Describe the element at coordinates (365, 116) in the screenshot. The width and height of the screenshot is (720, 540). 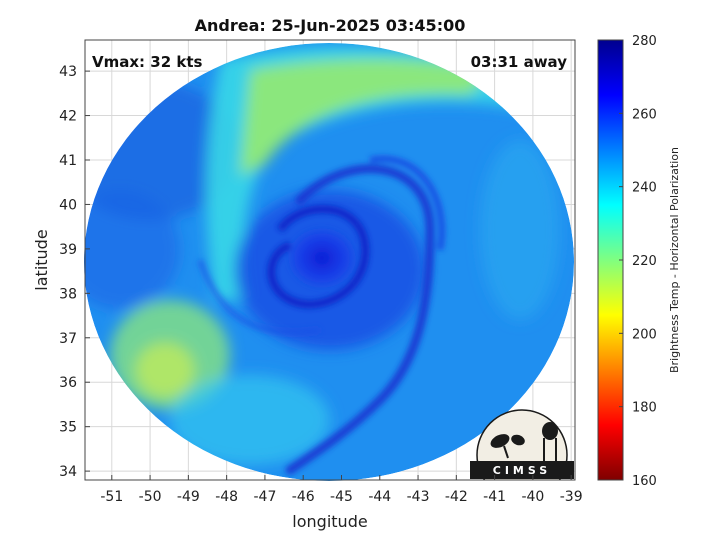
I see `yellow-green-band` at that location.